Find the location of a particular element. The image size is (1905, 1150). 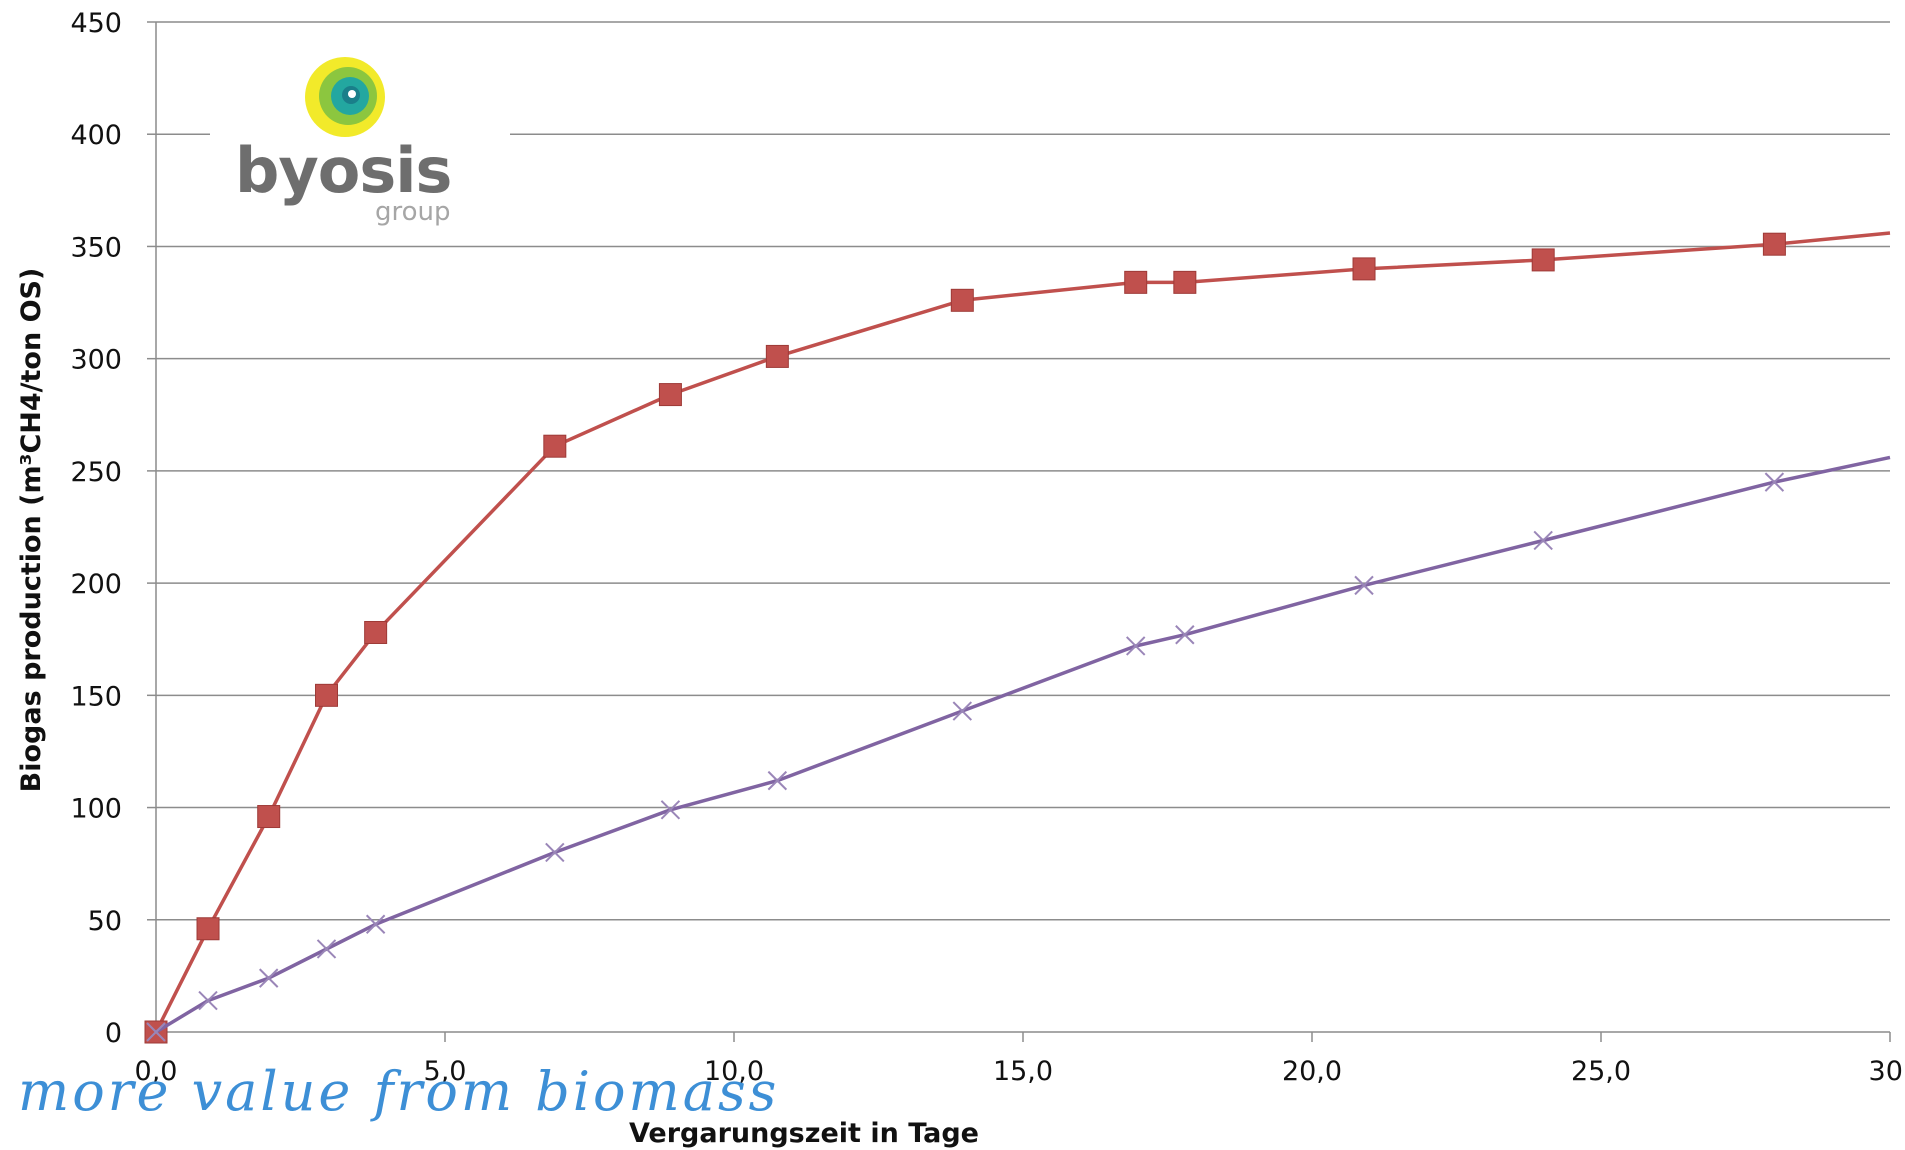

y-tick-label: 300 is located at coordinates (96, 360).